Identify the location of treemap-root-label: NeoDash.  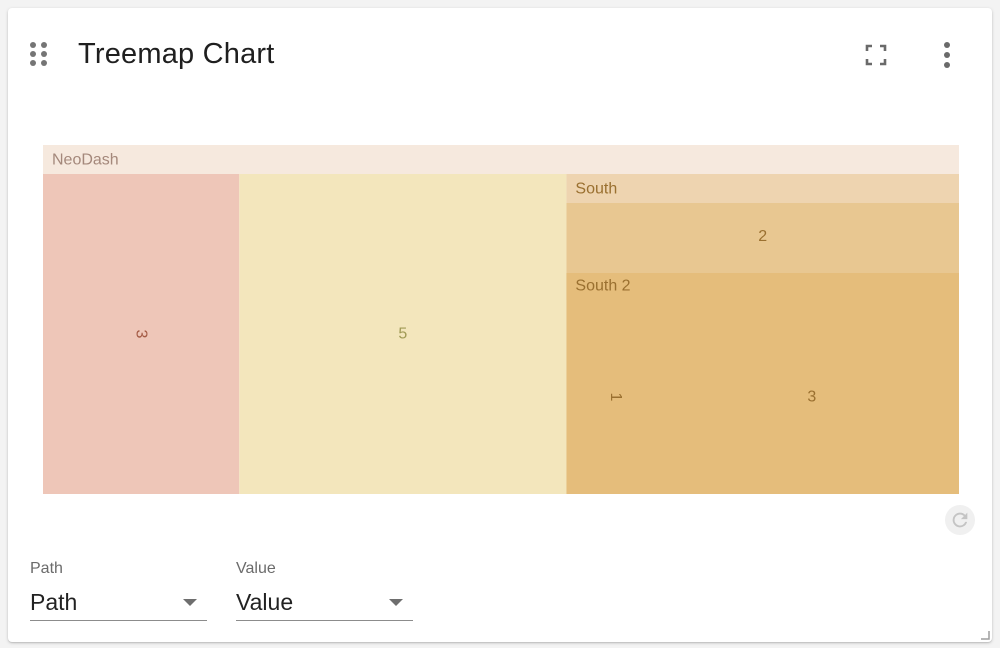
(85, 160).